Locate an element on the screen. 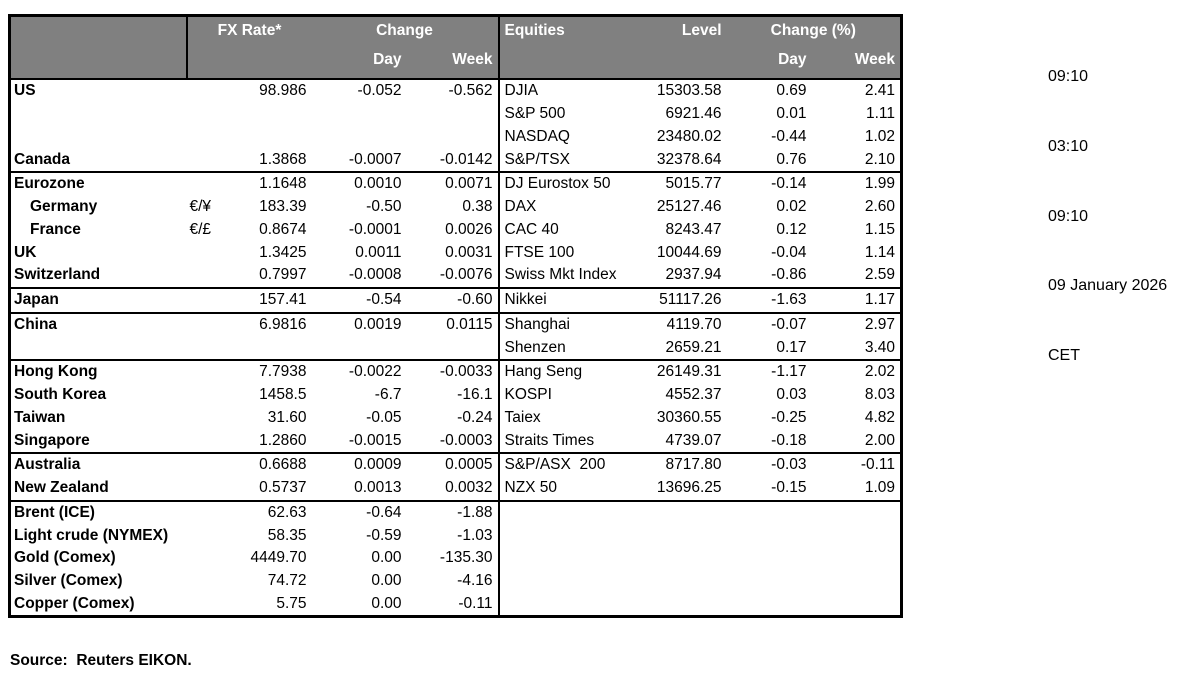 The width and height of the screenshot is (1188, 685). eq-level-cell: 25127.46 is located at coordinates (684, 207).